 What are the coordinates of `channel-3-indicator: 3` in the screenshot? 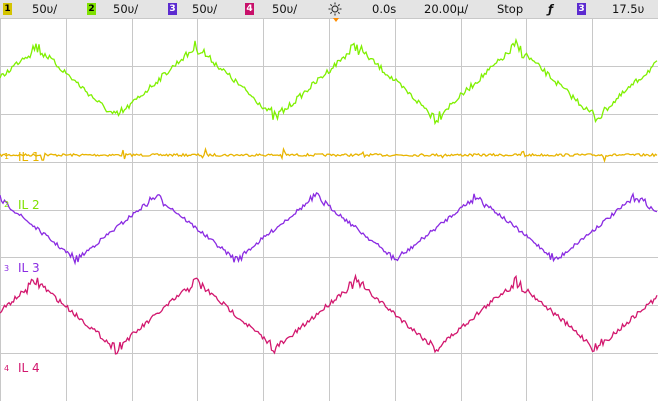 It's located at (172, 9).